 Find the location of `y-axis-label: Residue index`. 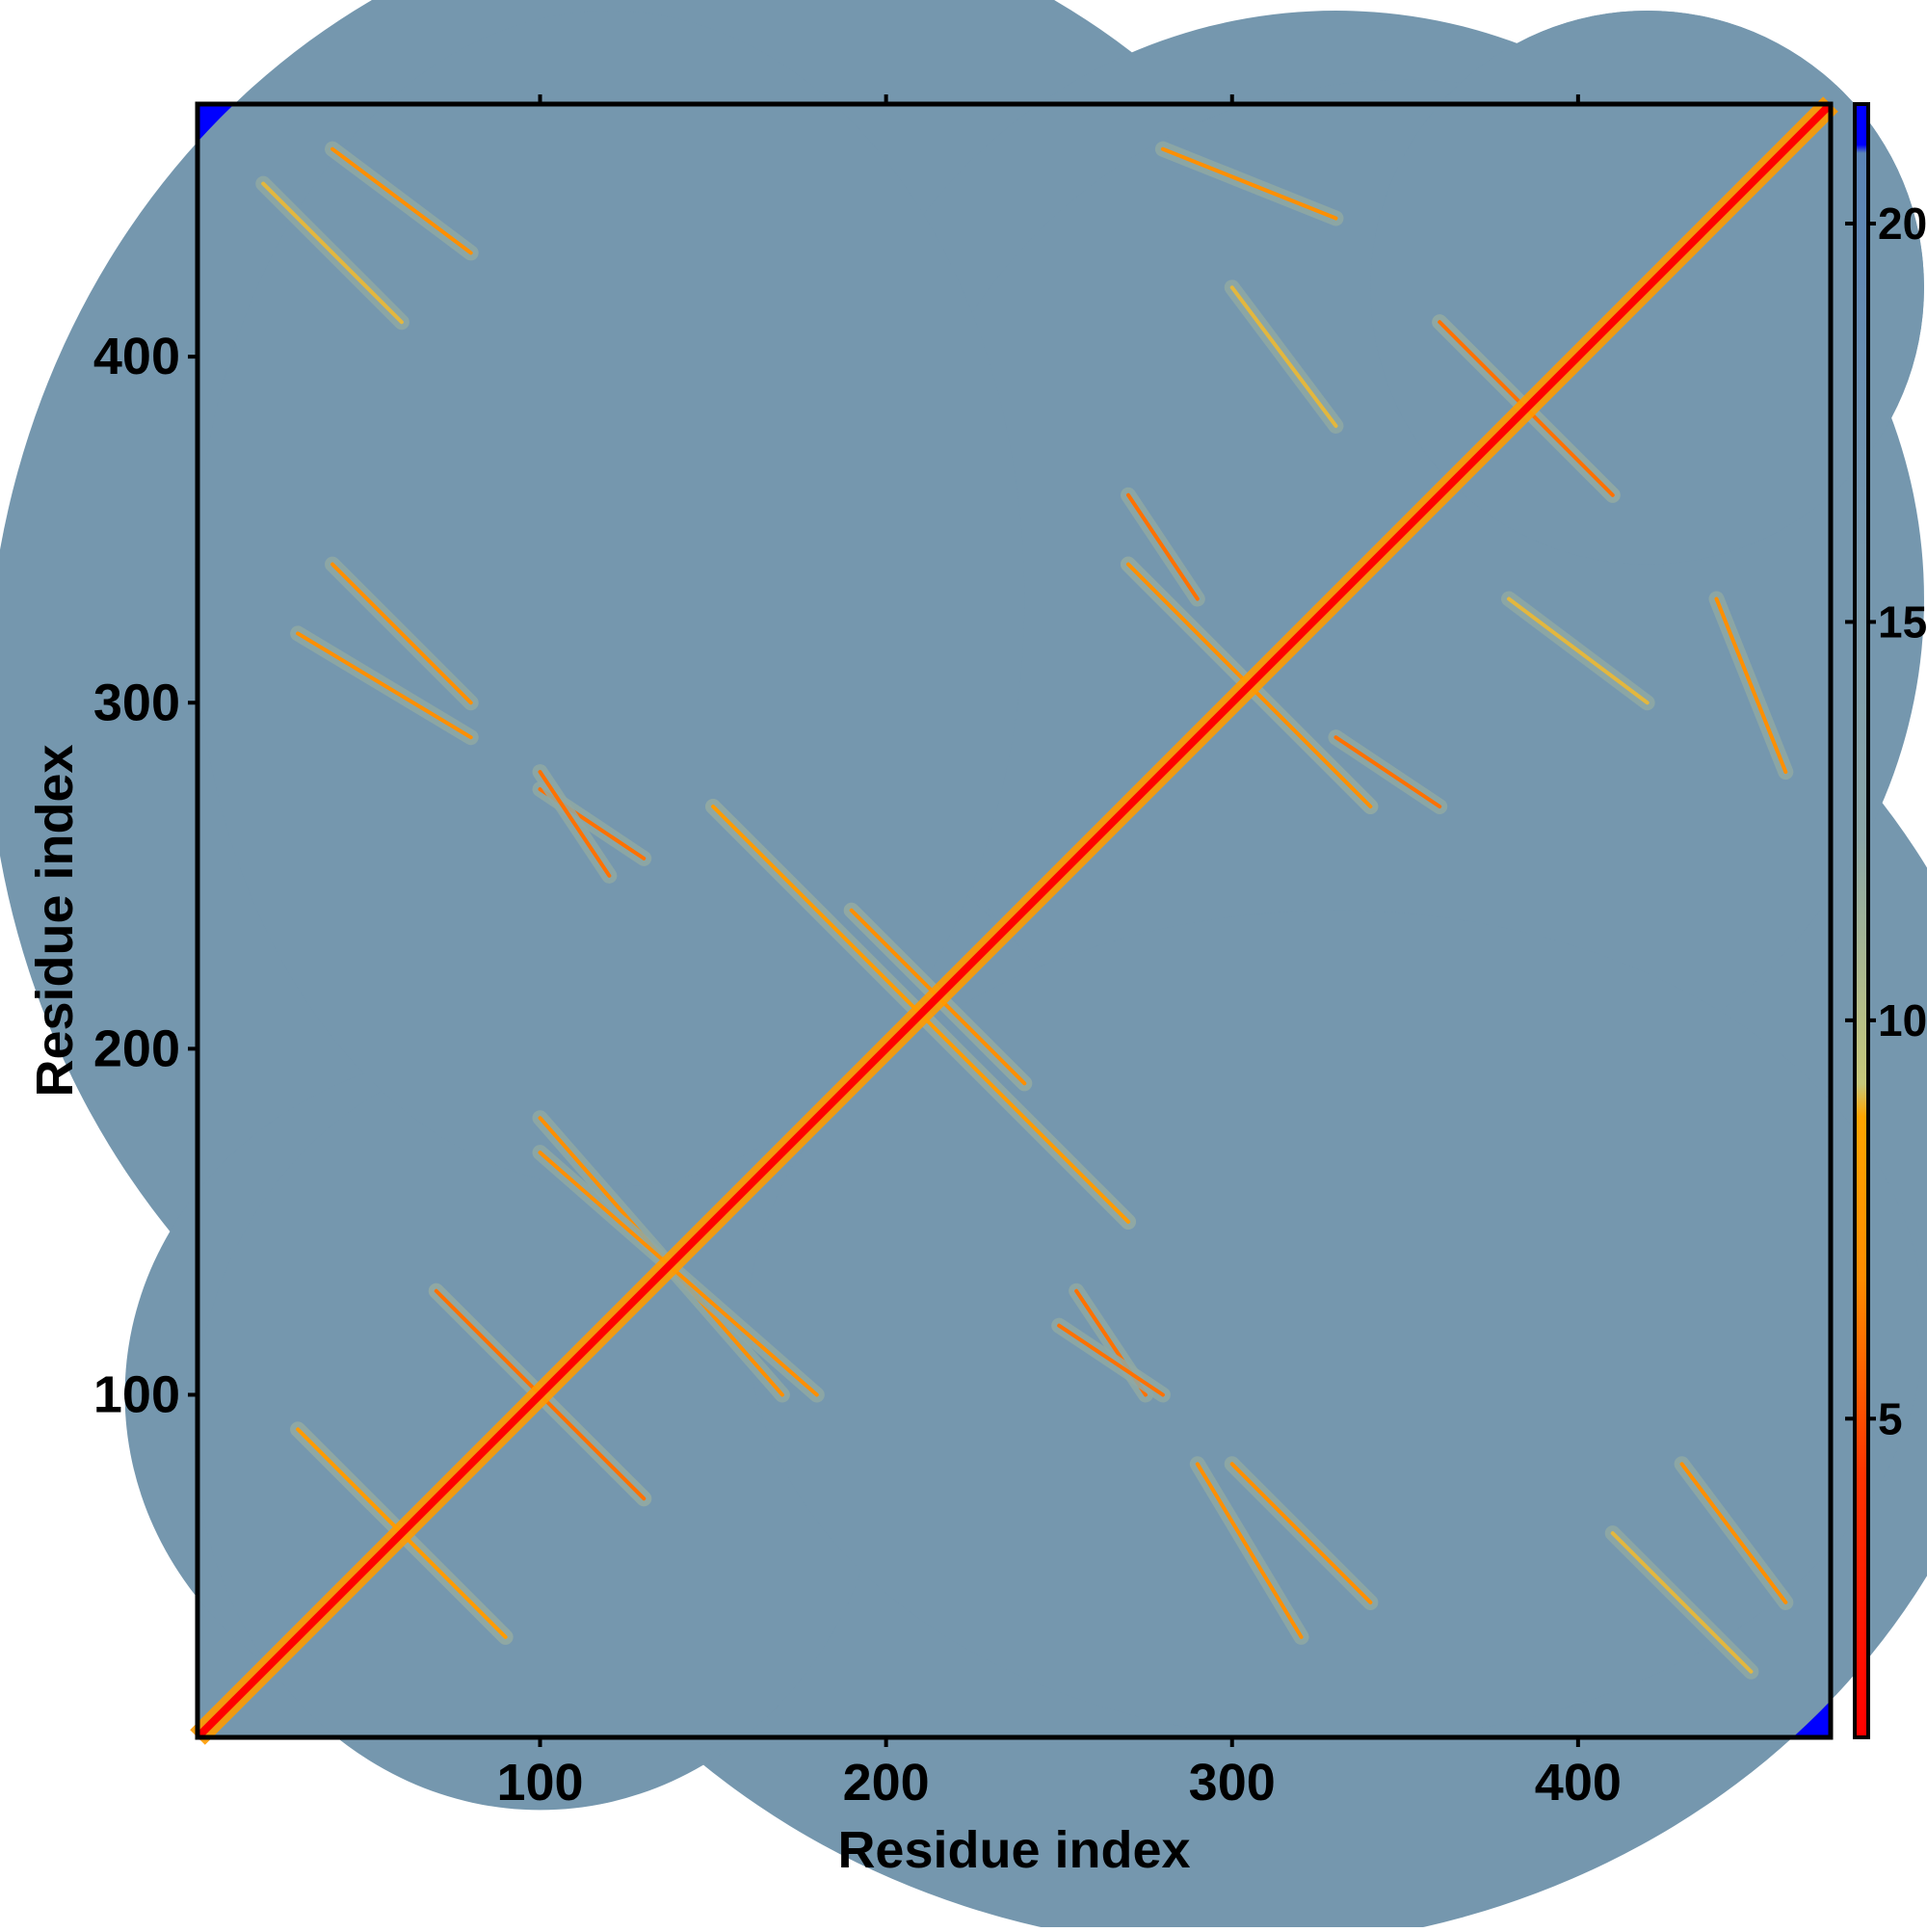

y-axis-label: Residue index is located at coordinates (55, 920).